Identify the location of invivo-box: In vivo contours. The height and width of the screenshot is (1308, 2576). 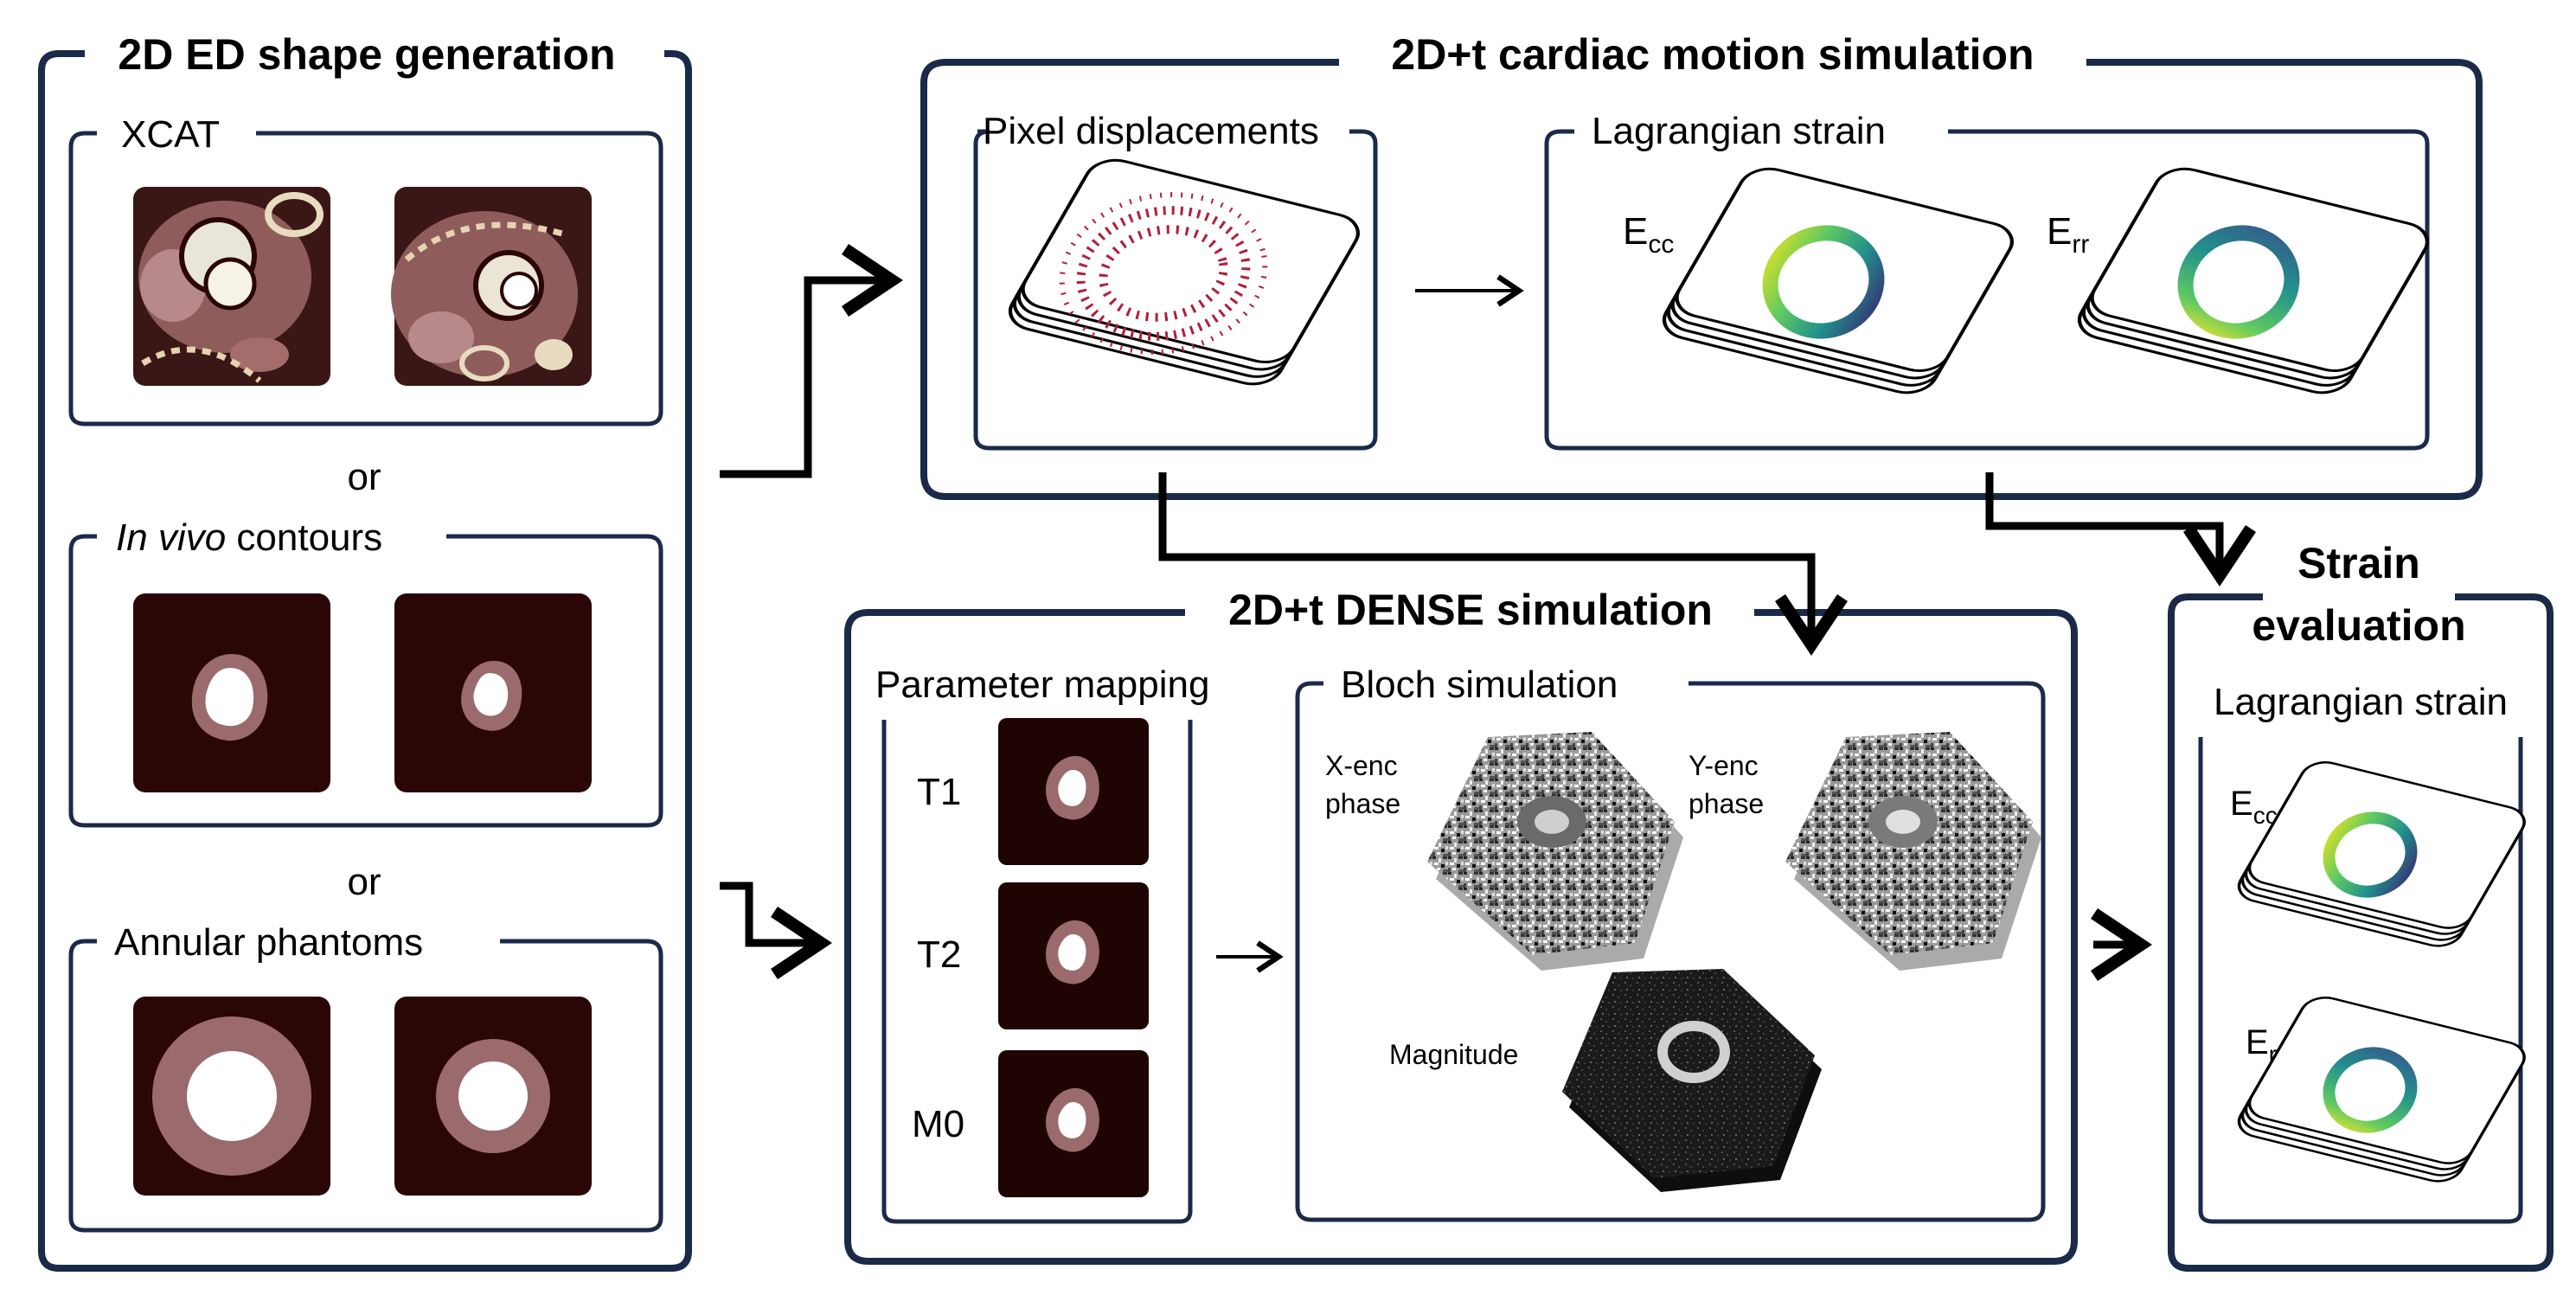
(365, 672).